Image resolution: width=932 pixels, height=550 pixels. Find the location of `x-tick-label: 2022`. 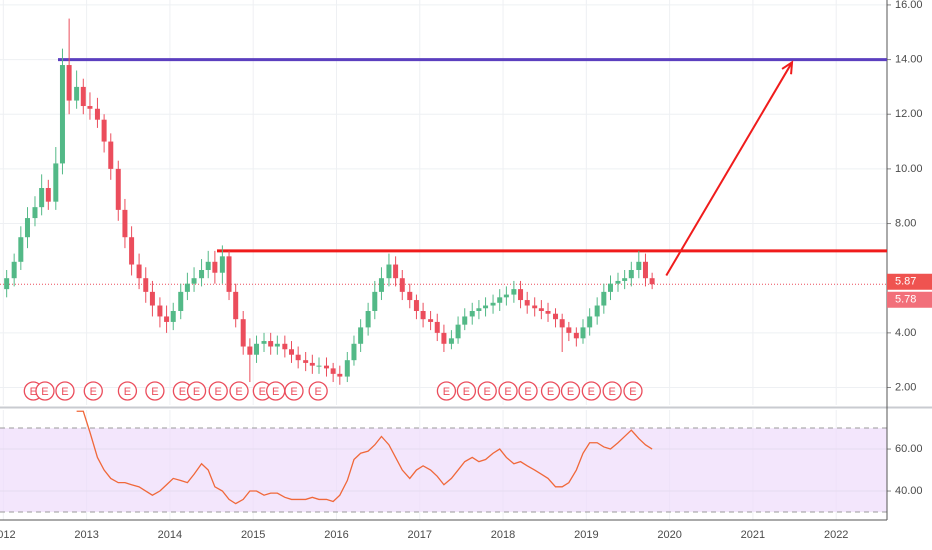

x-tick-label: 2022 is located at coordinates (836, 535).